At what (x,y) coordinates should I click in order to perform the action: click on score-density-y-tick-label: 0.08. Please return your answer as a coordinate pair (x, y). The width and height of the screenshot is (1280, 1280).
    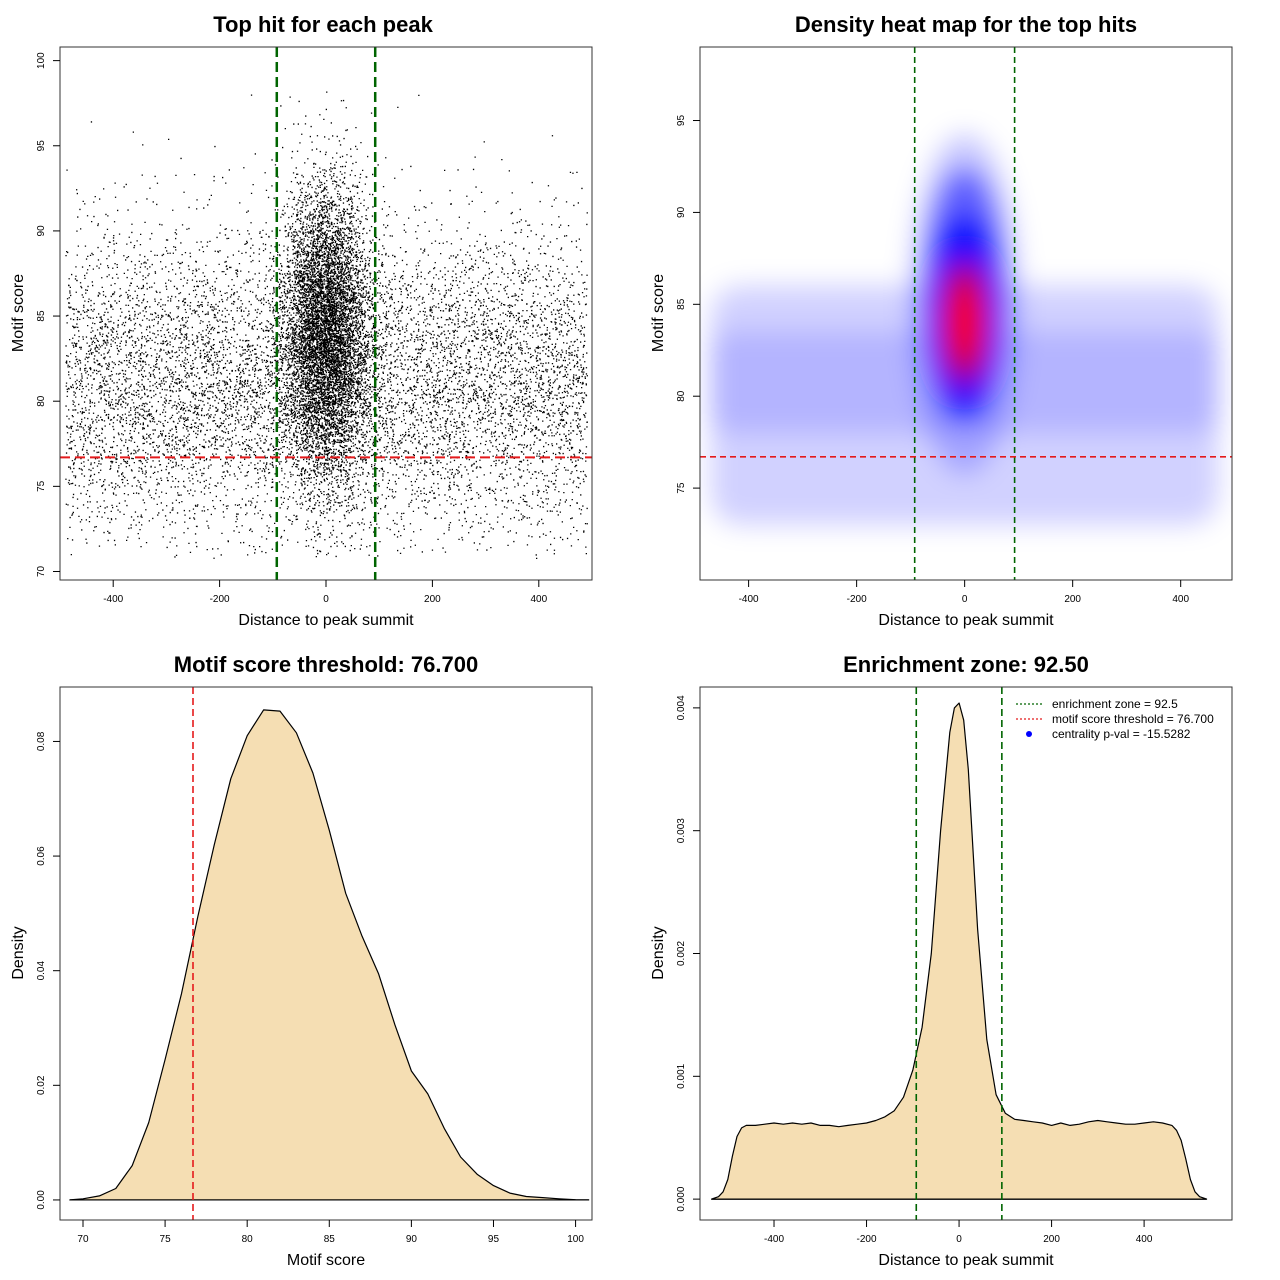
    Looking at the image, I should click on (41, 741).